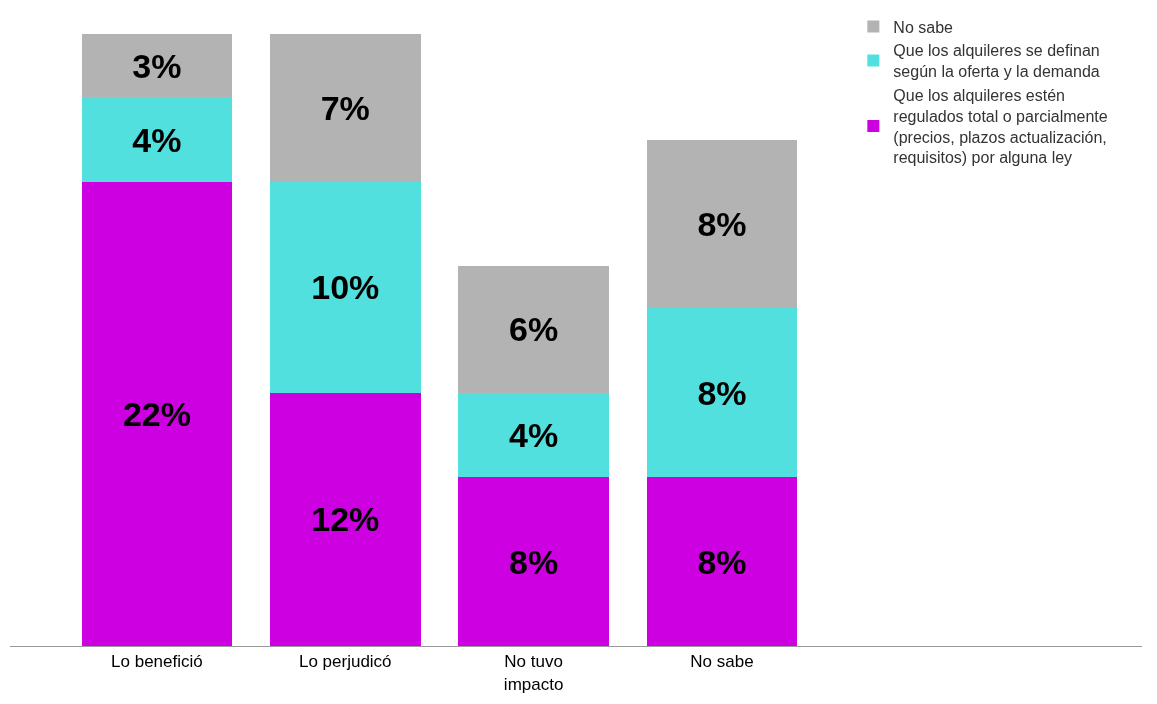 The height and width of the screenshot is (704, 1157). I want to click on data-label: 22%, so click(156, 413).